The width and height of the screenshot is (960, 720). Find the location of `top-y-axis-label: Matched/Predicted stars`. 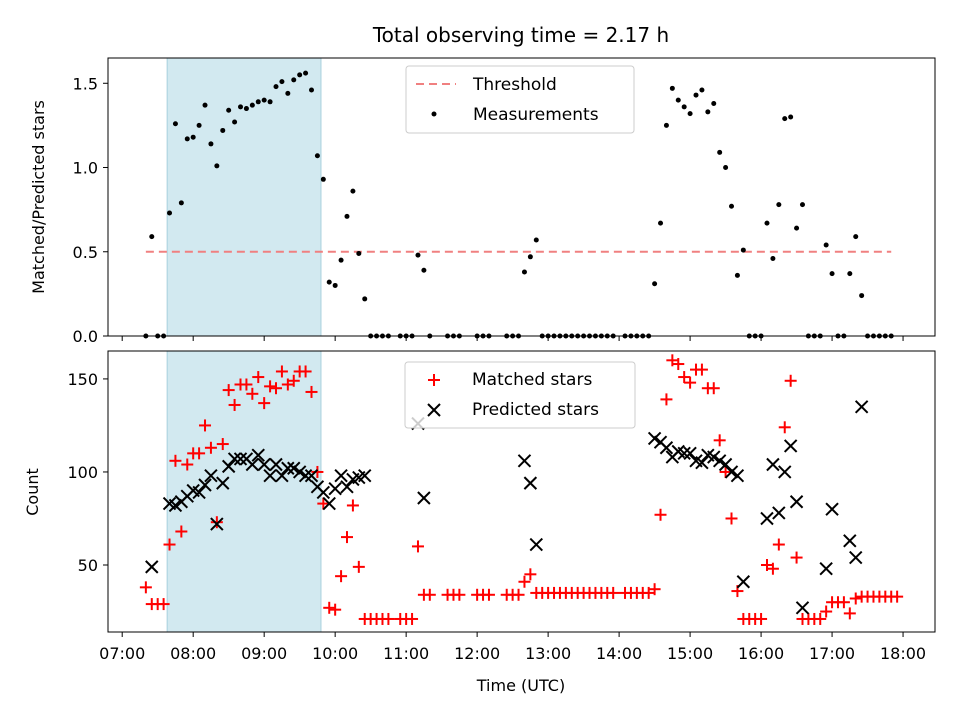

top-y-axis-label: Matched/Predicted stars is located at coordinates (38, 197).